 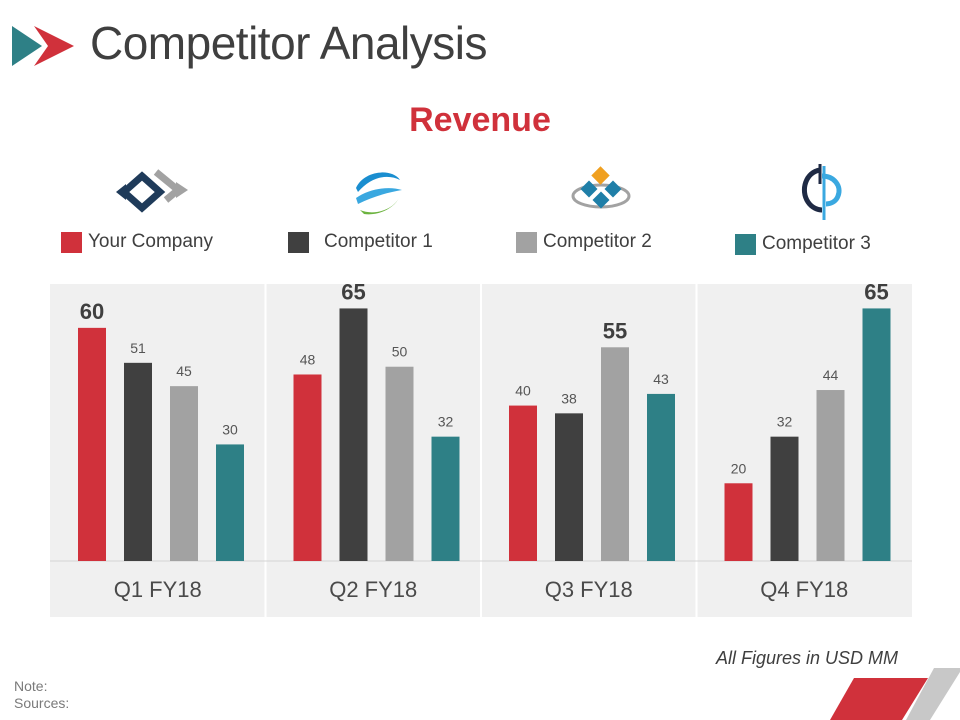 I want to click on corner-stripes-decoration, so click(x=895, y=694).